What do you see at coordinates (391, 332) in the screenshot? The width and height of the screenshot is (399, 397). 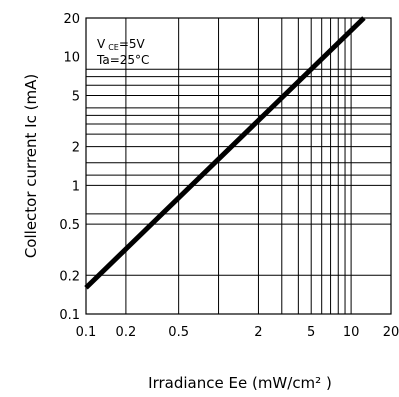 I see `x-tick-label: 20` at bounding box center [391, 332].